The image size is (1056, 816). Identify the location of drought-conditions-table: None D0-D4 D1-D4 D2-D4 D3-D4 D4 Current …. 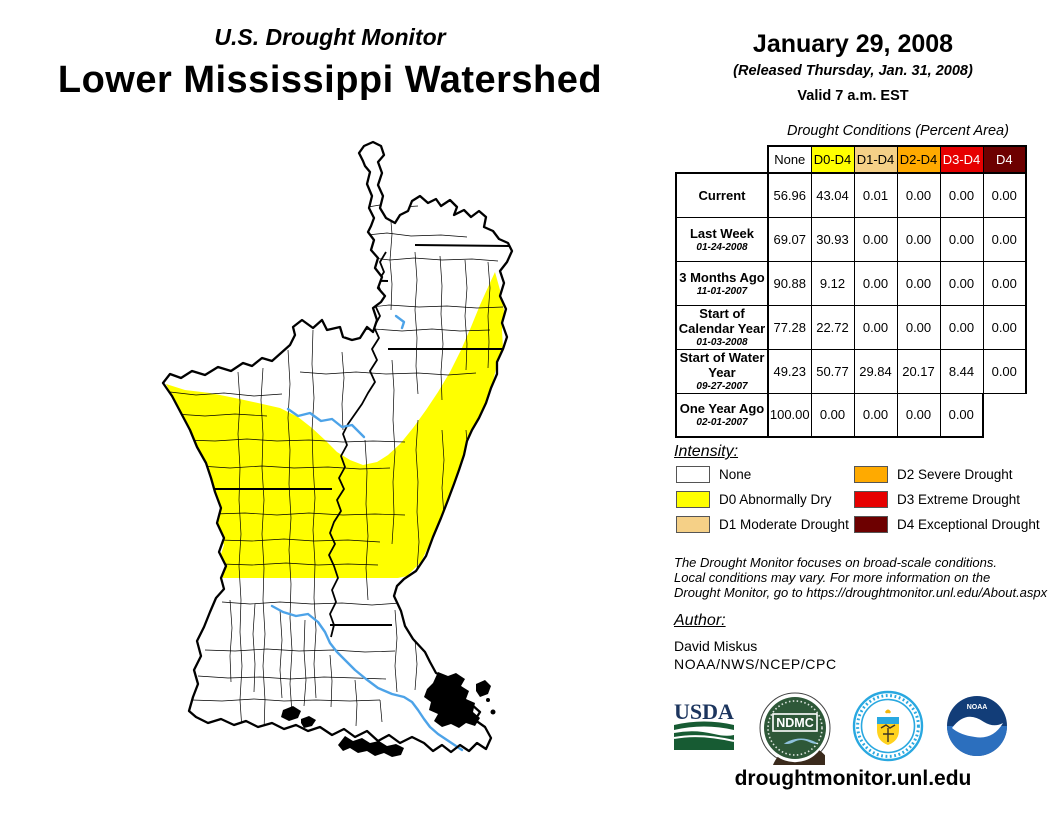
(851, 291).